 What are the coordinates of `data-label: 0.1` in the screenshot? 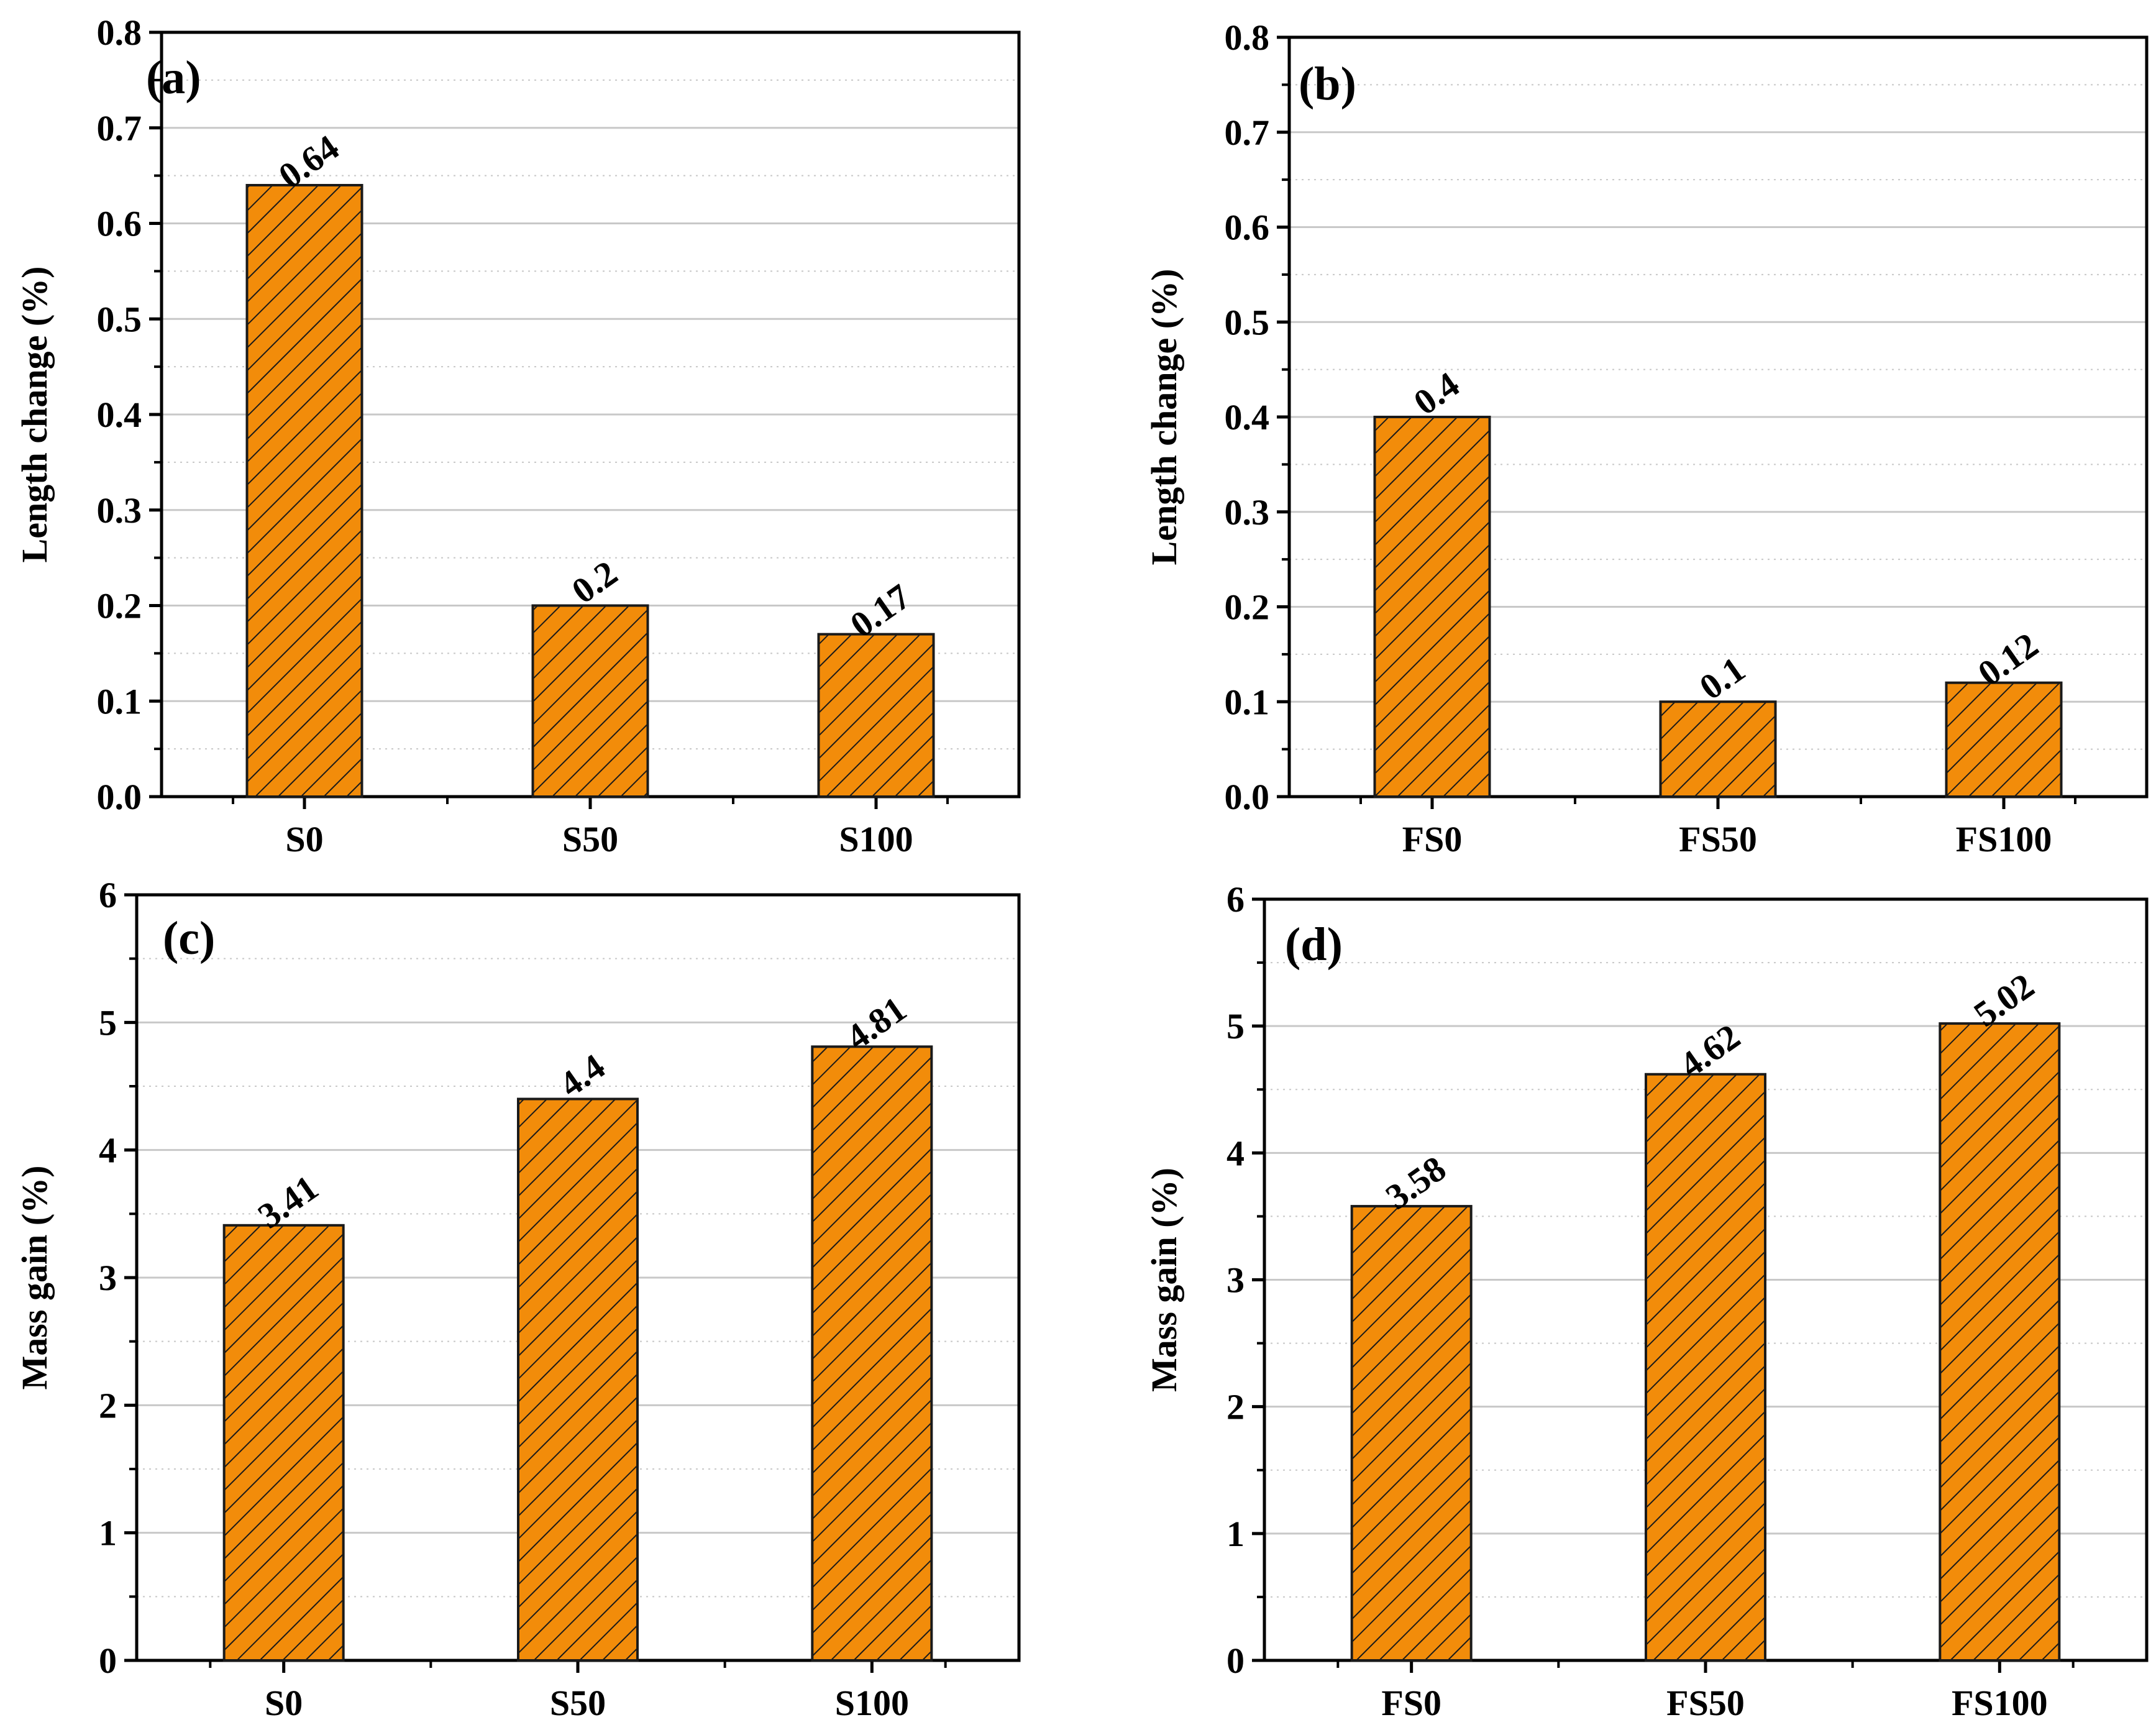 It's located at (1722, 678).